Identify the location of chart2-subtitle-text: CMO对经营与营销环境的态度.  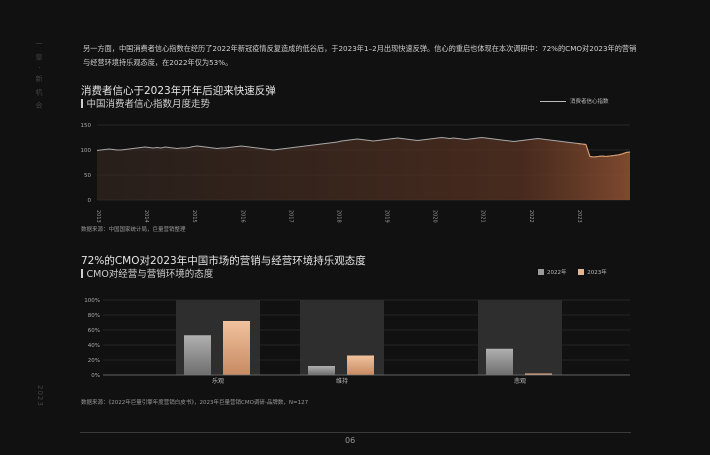
(150, 274).